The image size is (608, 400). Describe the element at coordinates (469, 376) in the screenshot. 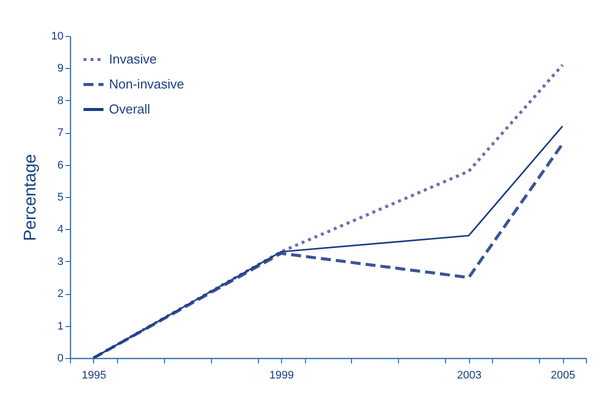

I see `x-tick-label: 2003` at that location.